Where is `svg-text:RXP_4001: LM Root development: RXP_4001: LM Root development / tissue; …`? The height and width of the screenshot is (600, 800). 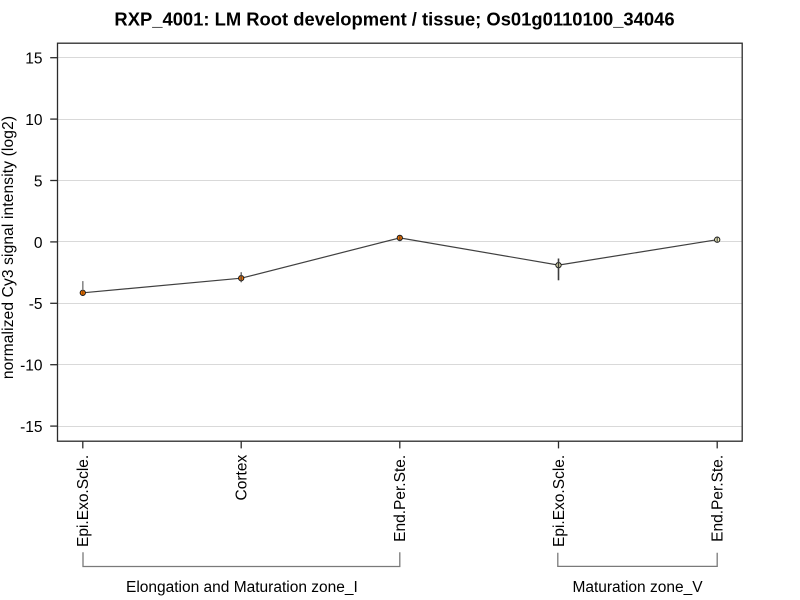 svg-text:RXP_4001: LM Root development: RXP_4001: LM Root development / tissue; … is located at coordinates (394, 19).